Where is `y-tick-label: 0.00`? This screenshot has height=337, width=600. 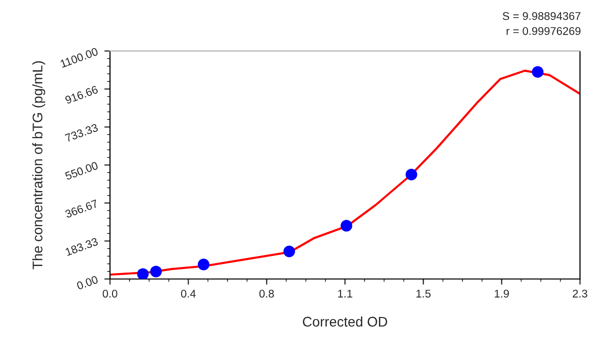
y-tick-label: 0.00 is located at coordinates (87, 282).